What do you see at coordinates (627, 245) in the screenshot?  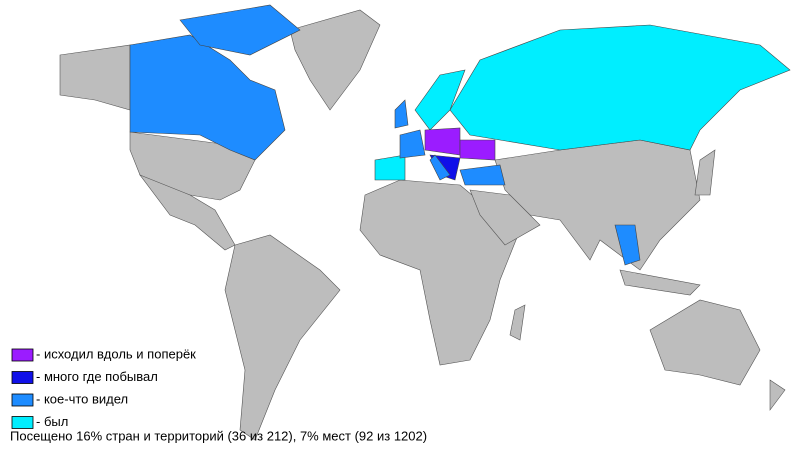 I see `thailand` at bounding box center [627, 245].